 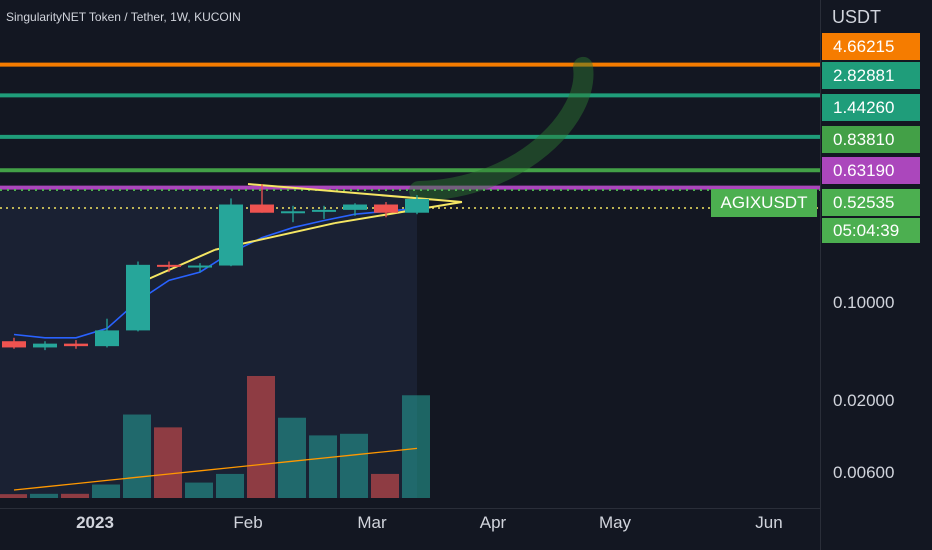 I want to click on time-tick-label: Mar, so click(x=372, y=522).